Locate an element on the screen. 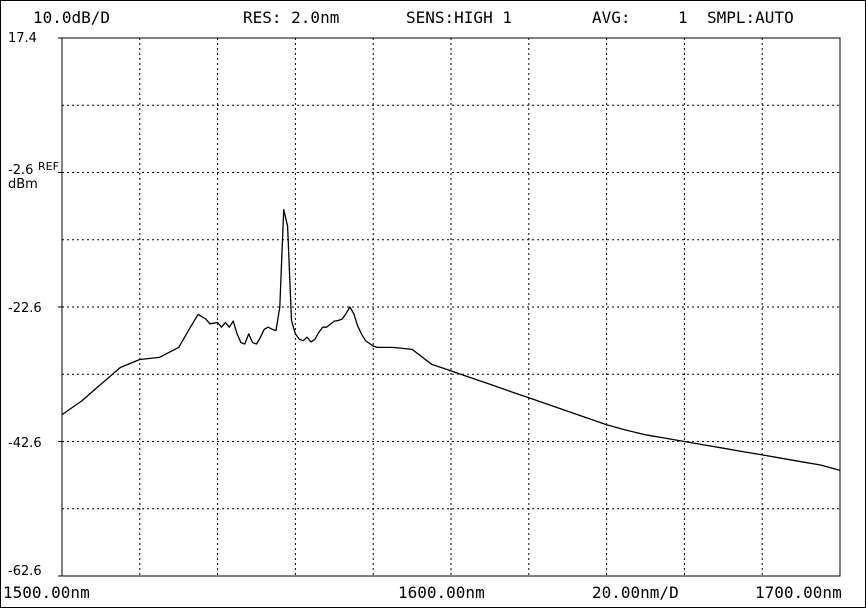 This screenshot has height=608, width=866. sampling-readout: SMPL:AUTO is located at coordinates (750, 17).